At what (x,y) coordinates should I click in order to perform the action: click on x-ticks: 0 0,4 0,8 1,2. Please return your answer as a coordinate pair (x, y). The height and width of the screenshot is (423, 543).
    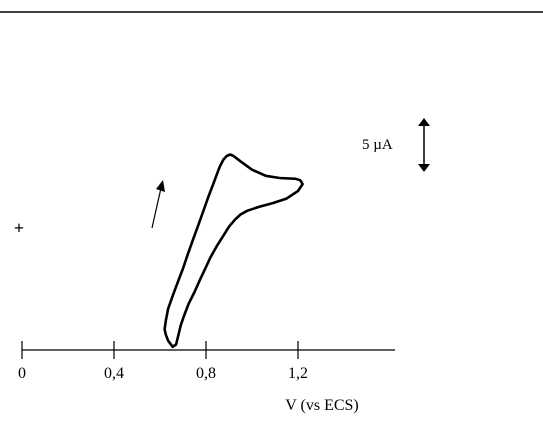
    Looking at the image, I should click on (163, 361).